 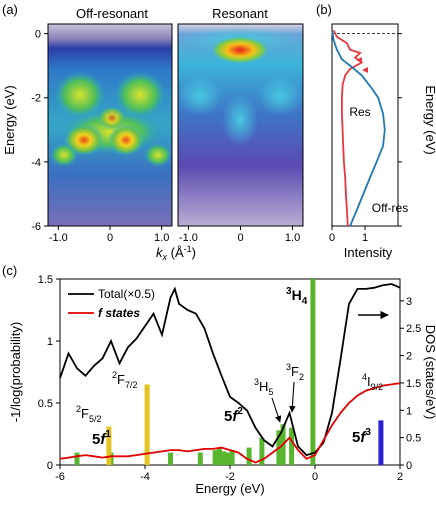 I want to click on series-line-f-states, so click(x=230, y=423).